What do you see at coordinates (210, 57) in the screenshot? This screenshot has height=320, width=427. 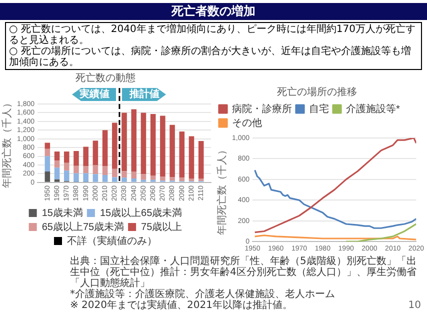 I see `text: ○ 死亡の場所については、病院・診療所の割合が大きいが、近年は自宅や介護施設等も増加傾向にある。` at bounding box center [210, 57].